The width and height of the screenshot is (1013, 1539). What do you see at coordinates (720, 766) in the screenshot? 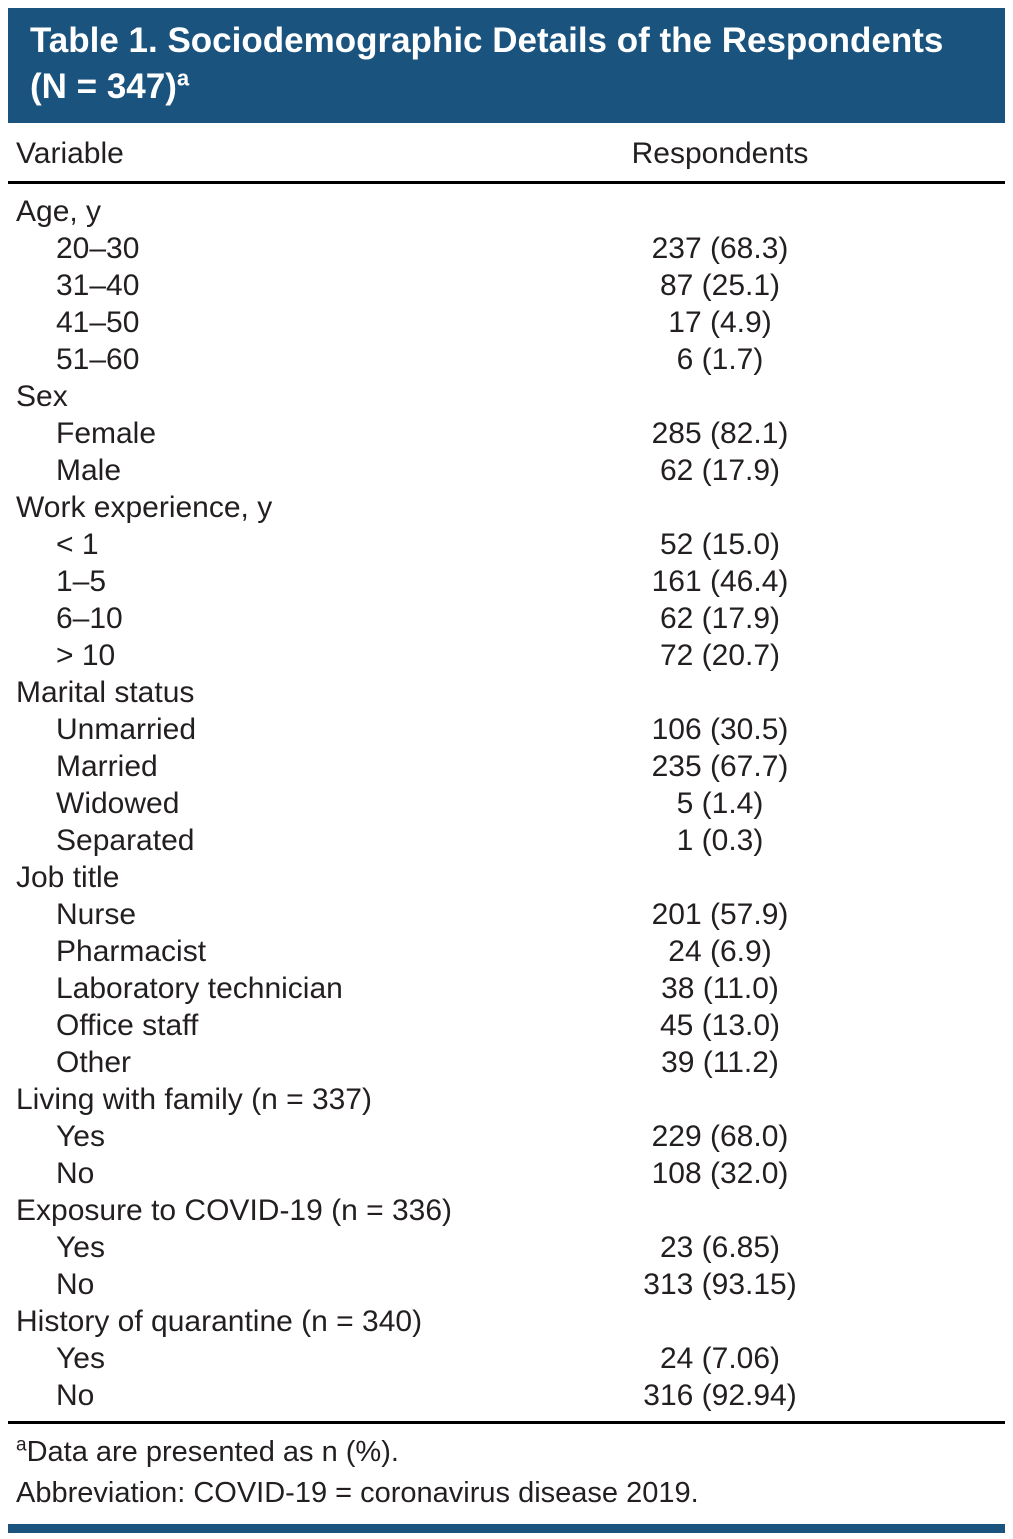
I see `respondents-value: 235 (67.7)` at bounding box center [720, 766].